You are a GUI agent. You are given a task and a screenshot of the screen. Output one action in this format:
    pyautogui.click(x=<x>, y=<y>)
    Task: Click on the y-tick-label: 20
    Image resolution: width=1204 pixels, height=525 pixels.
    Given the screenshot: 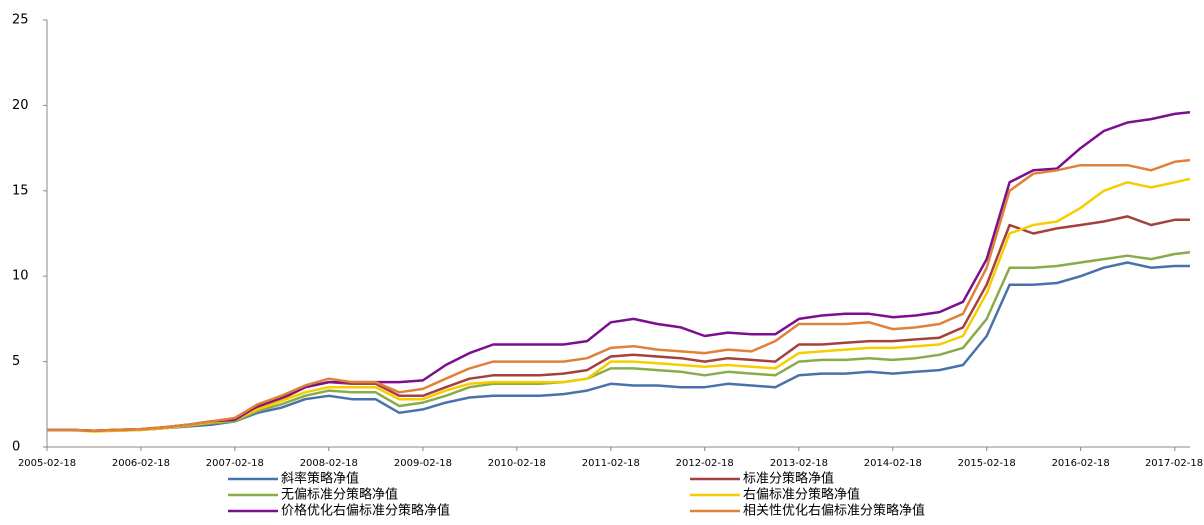 What is the action you would take?
    pyautogui.click(x=20, y=105)
    